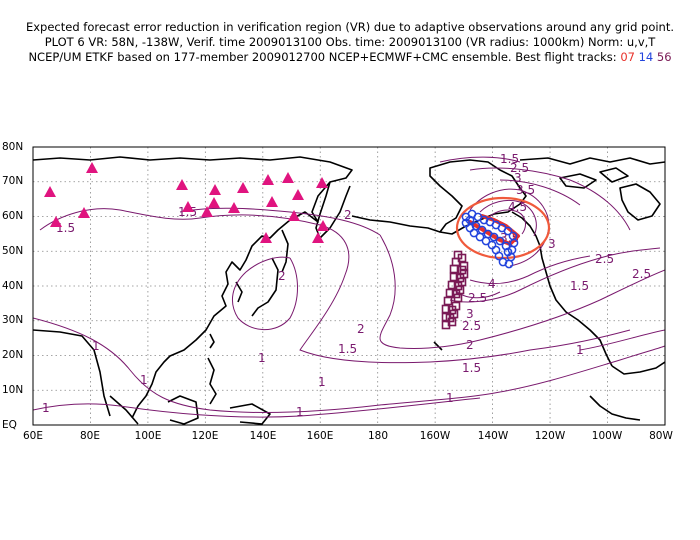 This screenshot has height=540, width=700. Describe the element at coordinates (604, 259) in the screenshot. I see `contour-label-19: 2.5` at that location.